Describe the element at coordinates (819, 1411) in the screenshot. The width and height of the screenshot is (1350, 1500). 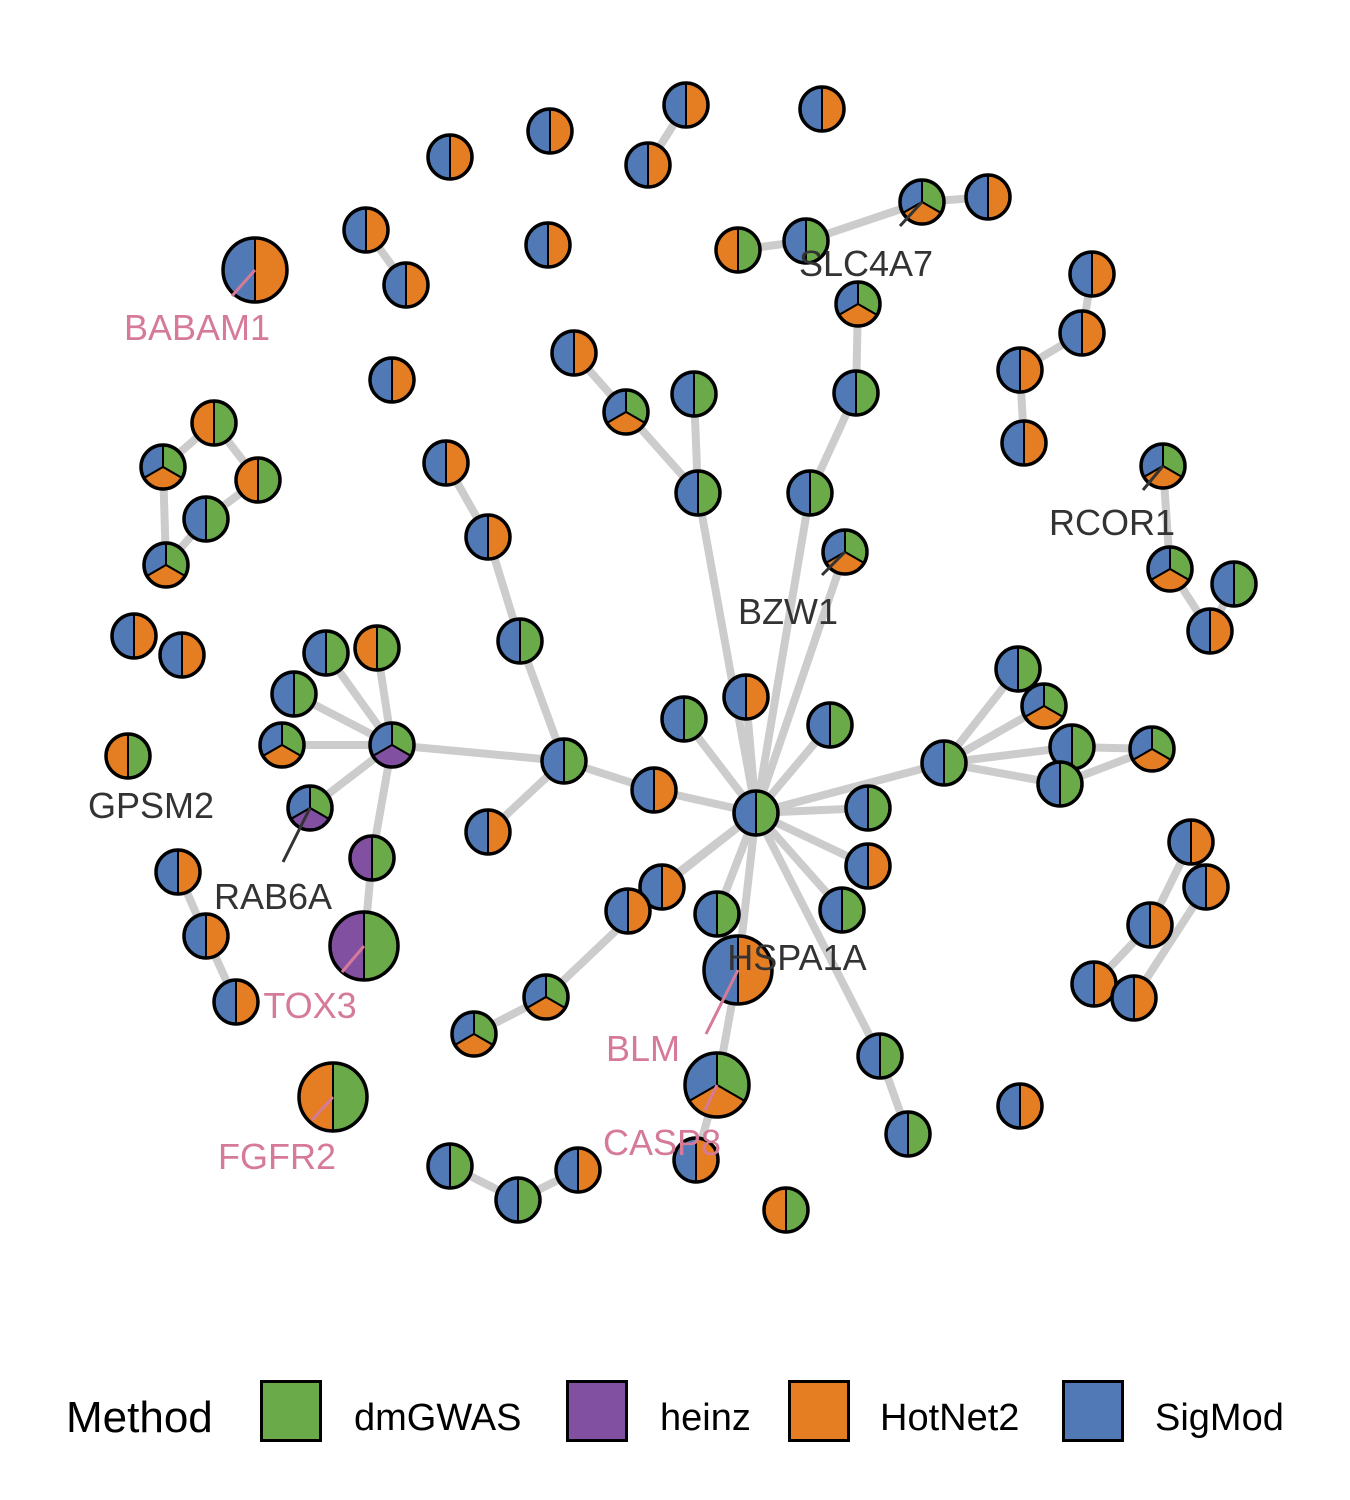
I see `legend-key-hotnet2` at that location.